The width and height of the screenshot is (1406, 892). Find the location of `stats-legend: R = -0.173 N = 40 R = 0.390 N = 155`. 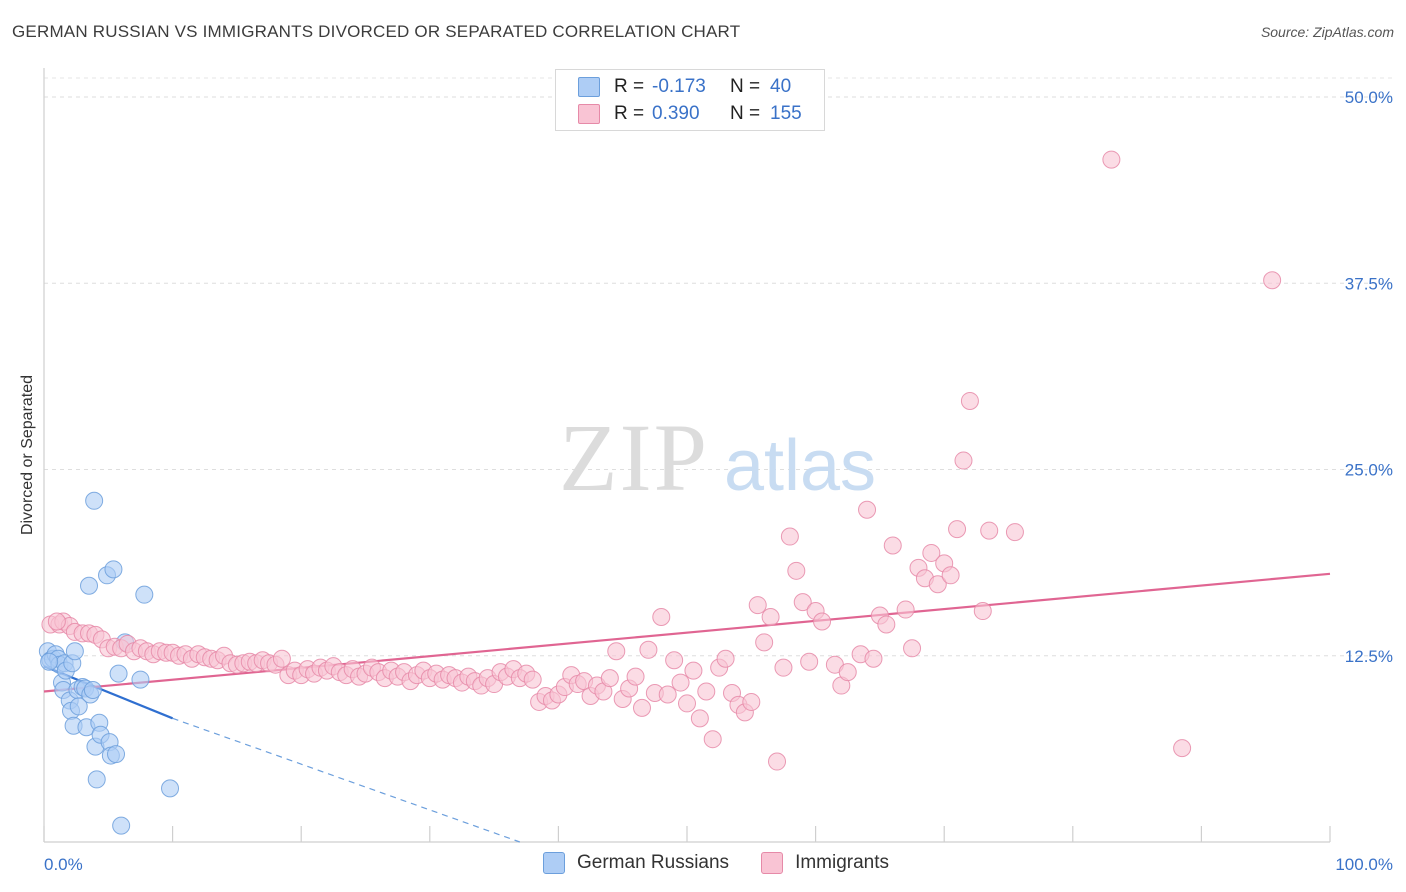

stats-legend: R = -0.173 N = 40 R = 0.390 N = 155 is located at coordinates (690, 100).